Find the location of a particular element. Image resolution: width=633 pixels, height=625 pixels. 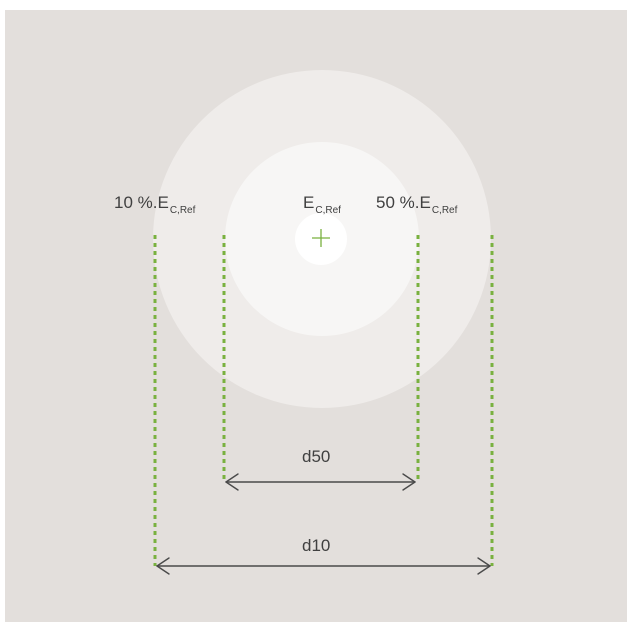

outer-zone-label-sub: C,Ref is located at coordinates (182, 210).